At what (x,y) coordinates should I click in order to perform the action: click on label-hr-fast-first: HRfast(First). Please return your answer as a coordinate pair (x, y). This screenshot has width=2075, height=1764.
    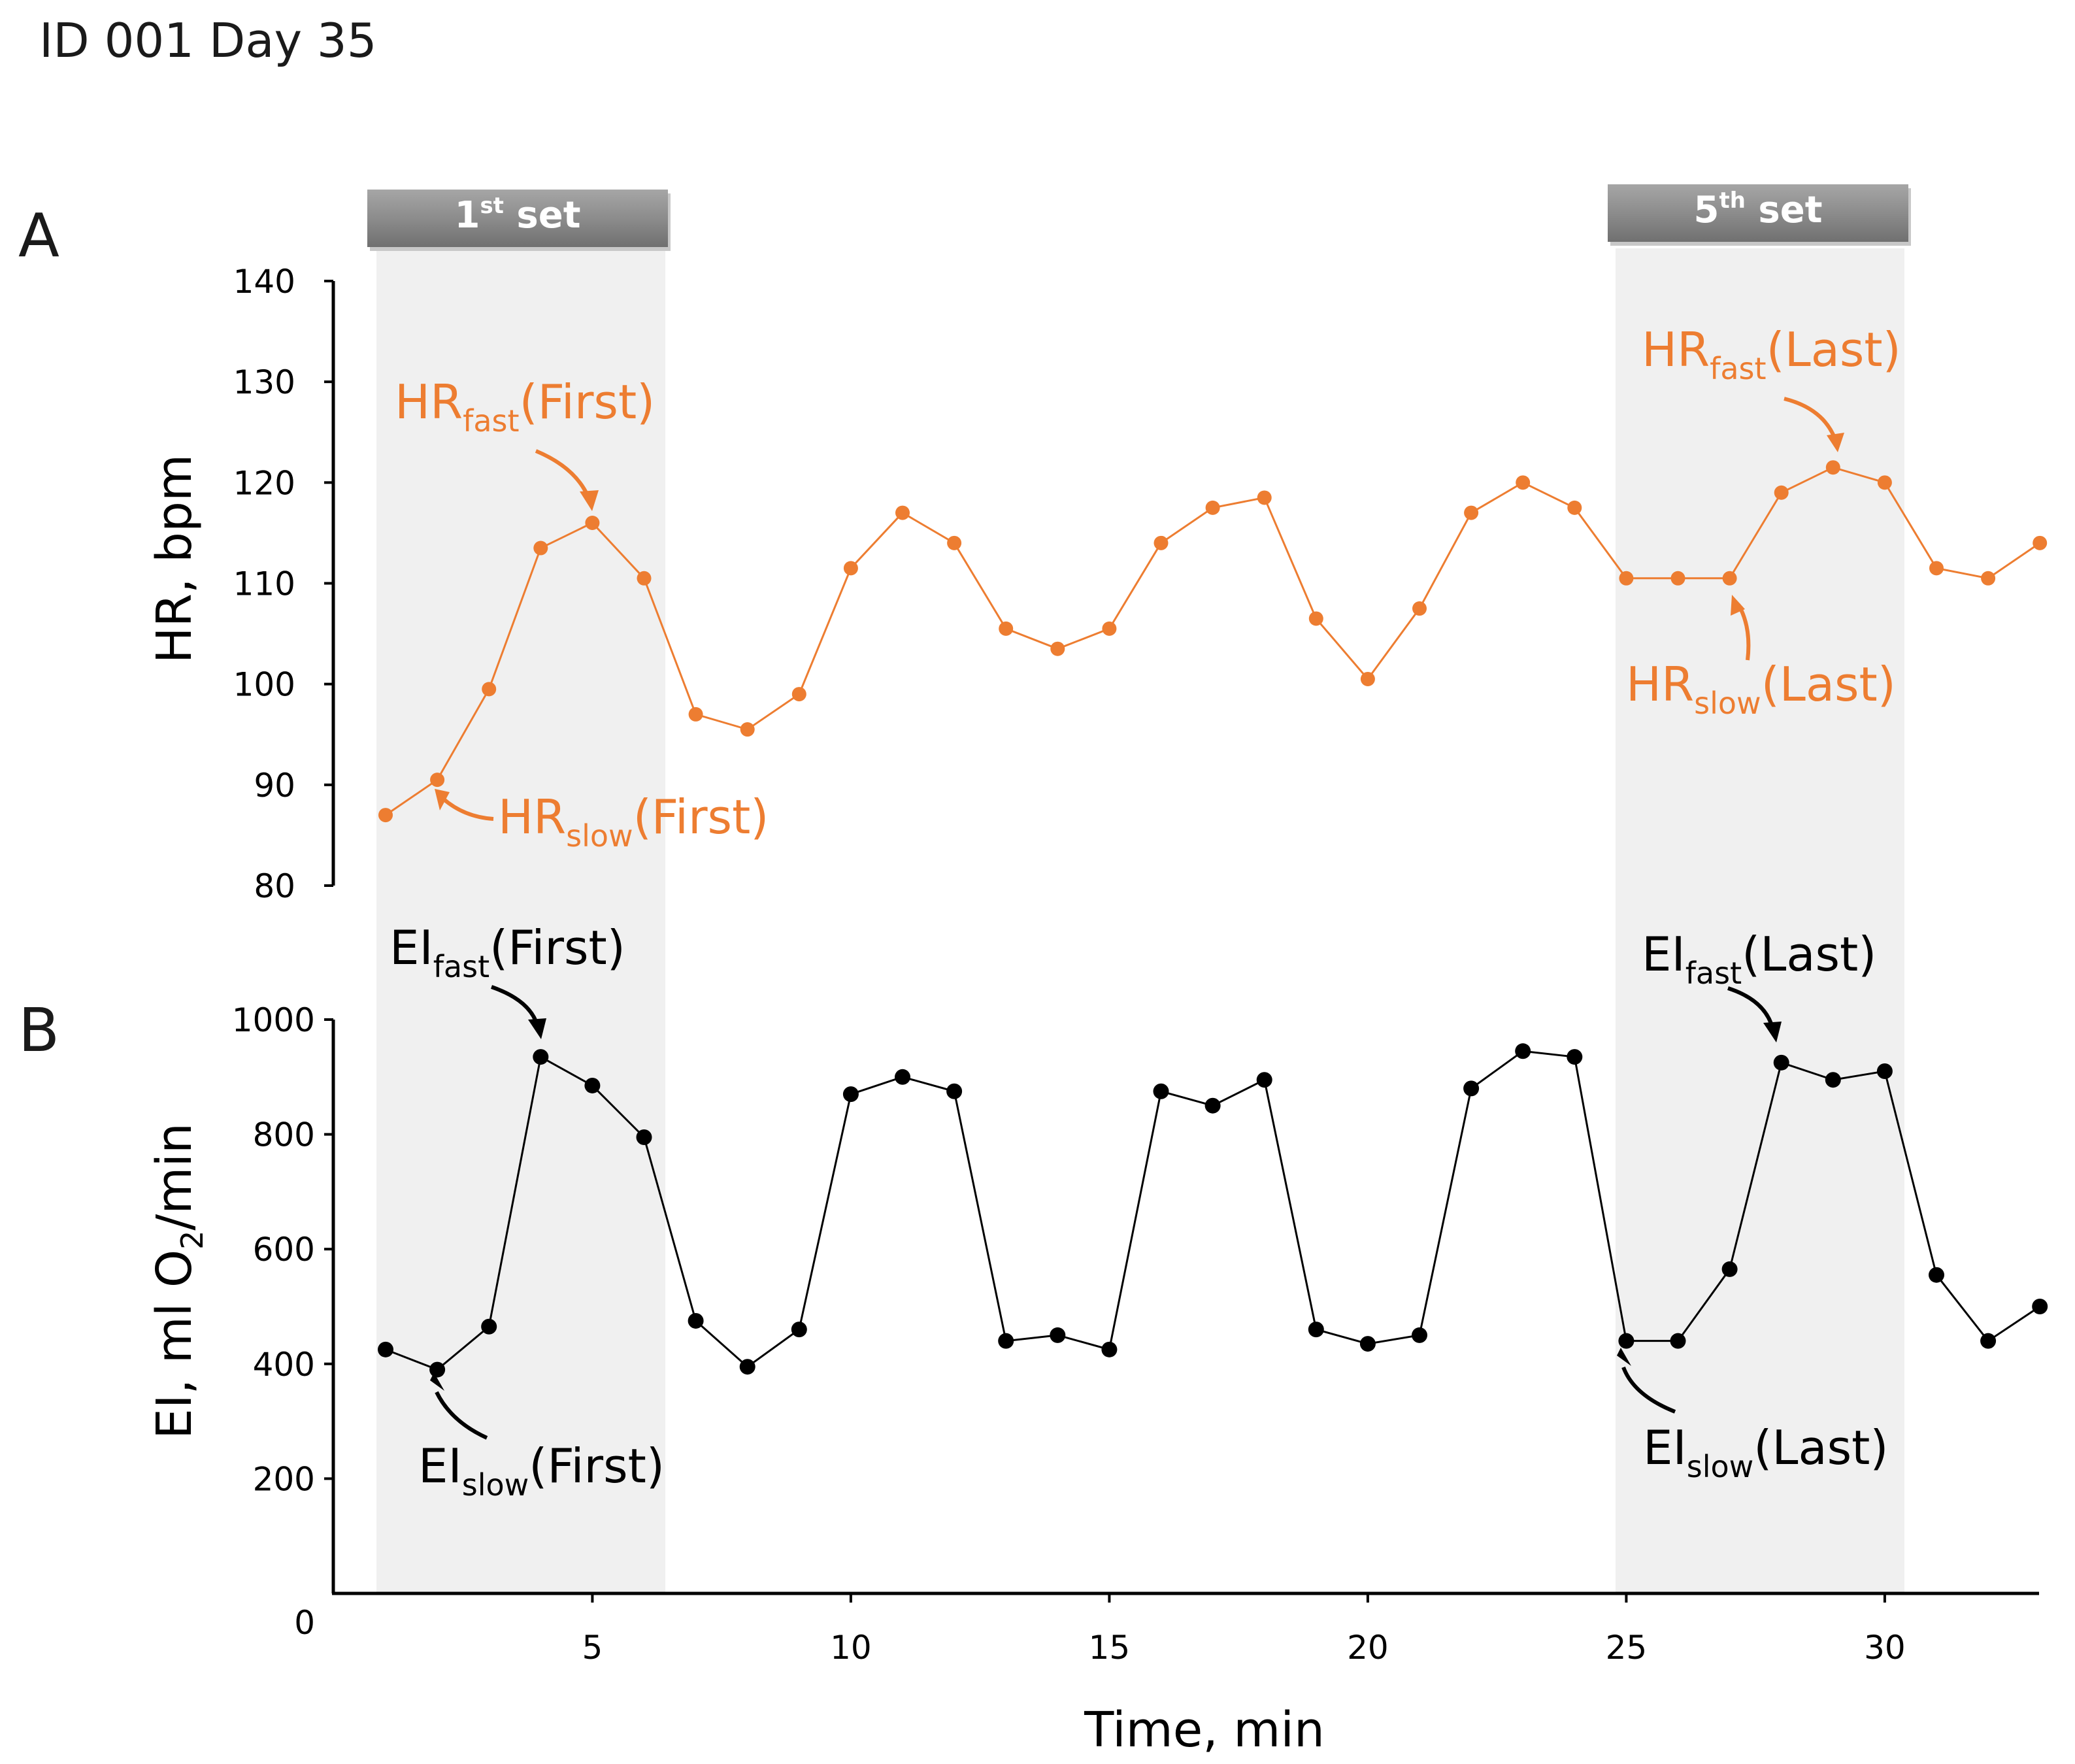
    Looking at the image, I should click on (525, 406).